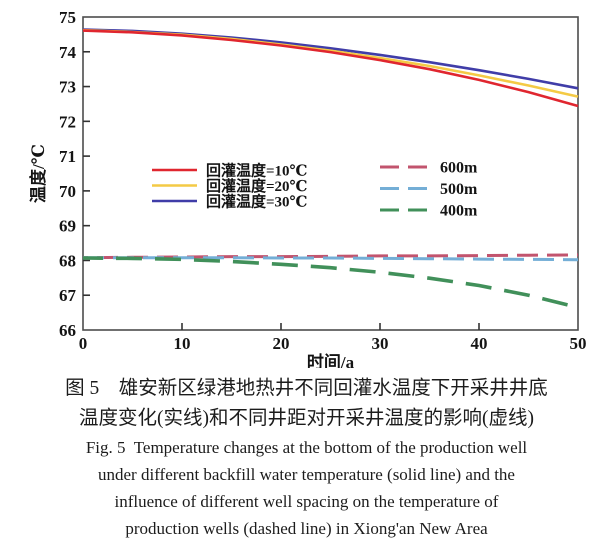 The width and height of the screenshot is (613, 556). I want to click on y-tick-label: 70, so click(67, 191).